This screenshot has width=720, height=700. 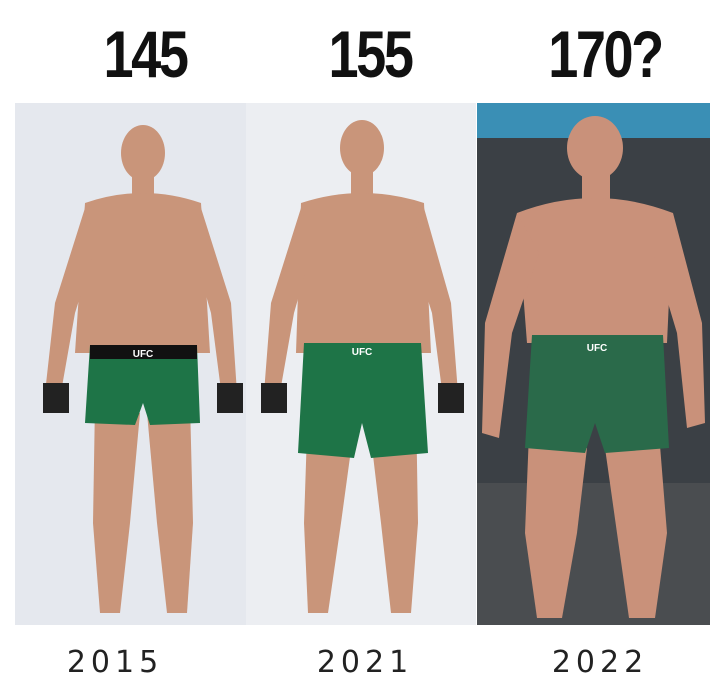 What do you see at coordinates (146, 54) in the screenshot?
I see `weight-label-2015: 145` at bounding box center [146, 54].